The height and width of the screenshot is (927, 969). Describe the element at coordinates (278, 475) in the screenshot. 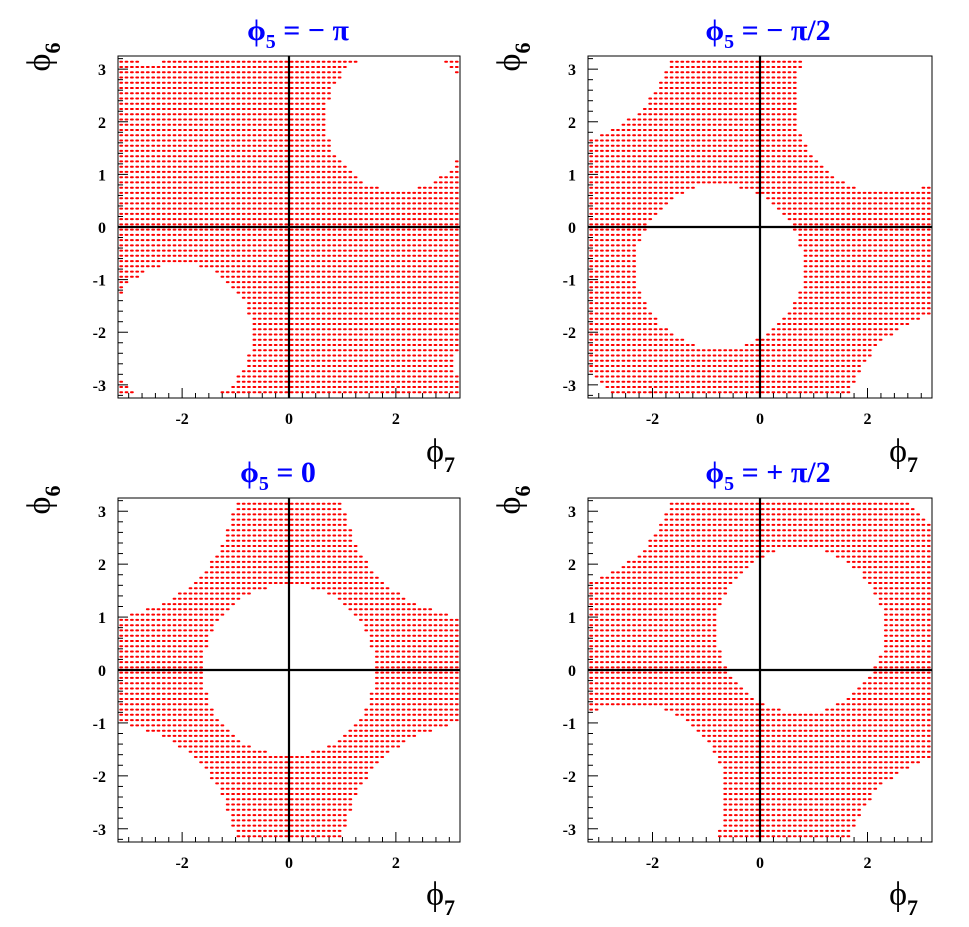

I see `chart-title: ϕ5 = 0` at that location.